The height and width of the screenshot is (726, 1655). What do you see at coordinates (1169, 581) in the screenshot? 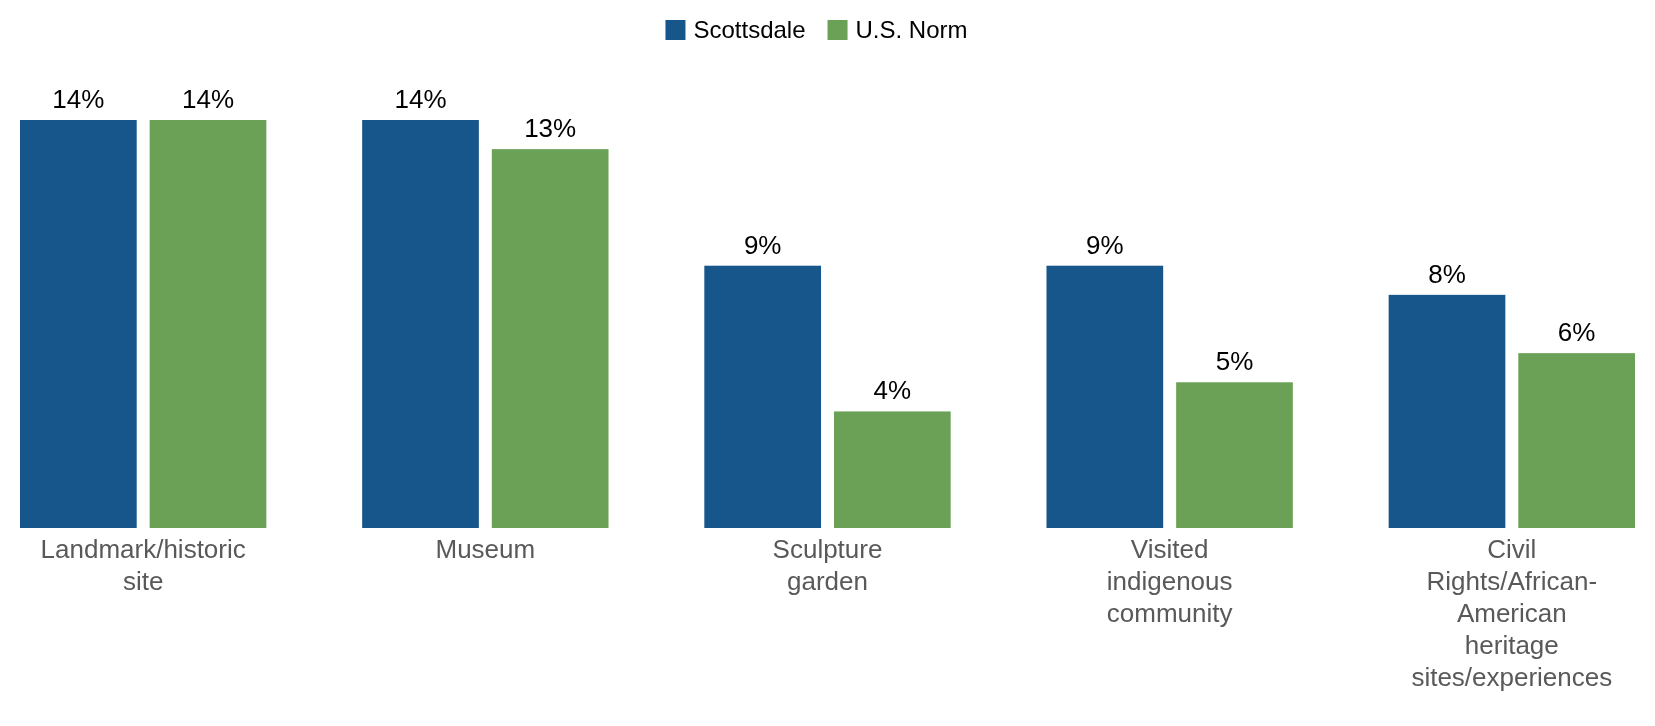
I see `x-tick-label: Visited indigenous community` at bounding box center [1169, 581].